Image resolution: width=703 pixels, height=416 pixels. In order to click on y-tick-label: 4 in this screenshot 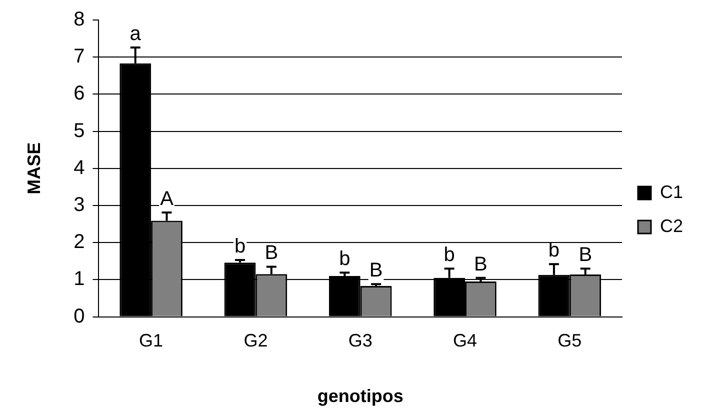, I will do `click(79, 167)`.